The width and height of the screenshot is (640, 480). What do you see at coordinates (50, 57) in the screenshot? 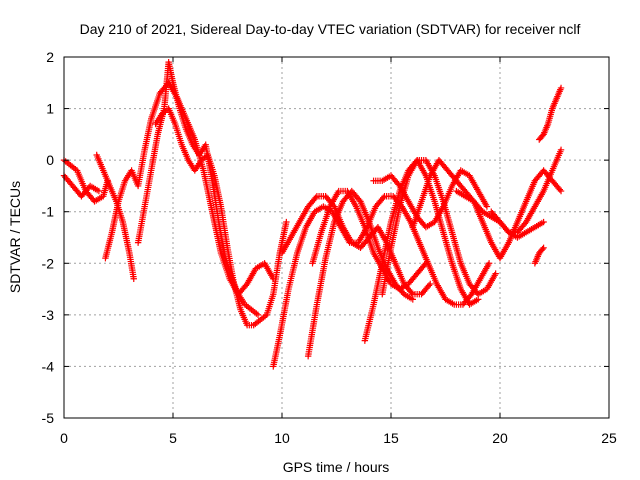
I see `y-tick-label: 2` at bounding box center [50, 57].